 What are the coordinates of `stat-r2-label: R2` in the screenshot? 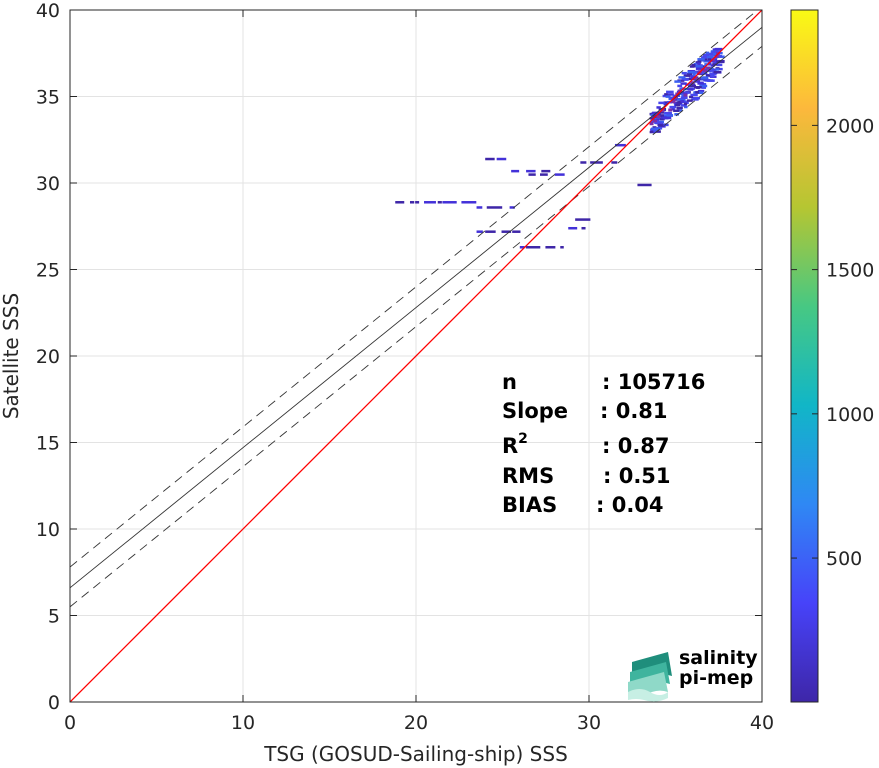 It's located at (515, 444).